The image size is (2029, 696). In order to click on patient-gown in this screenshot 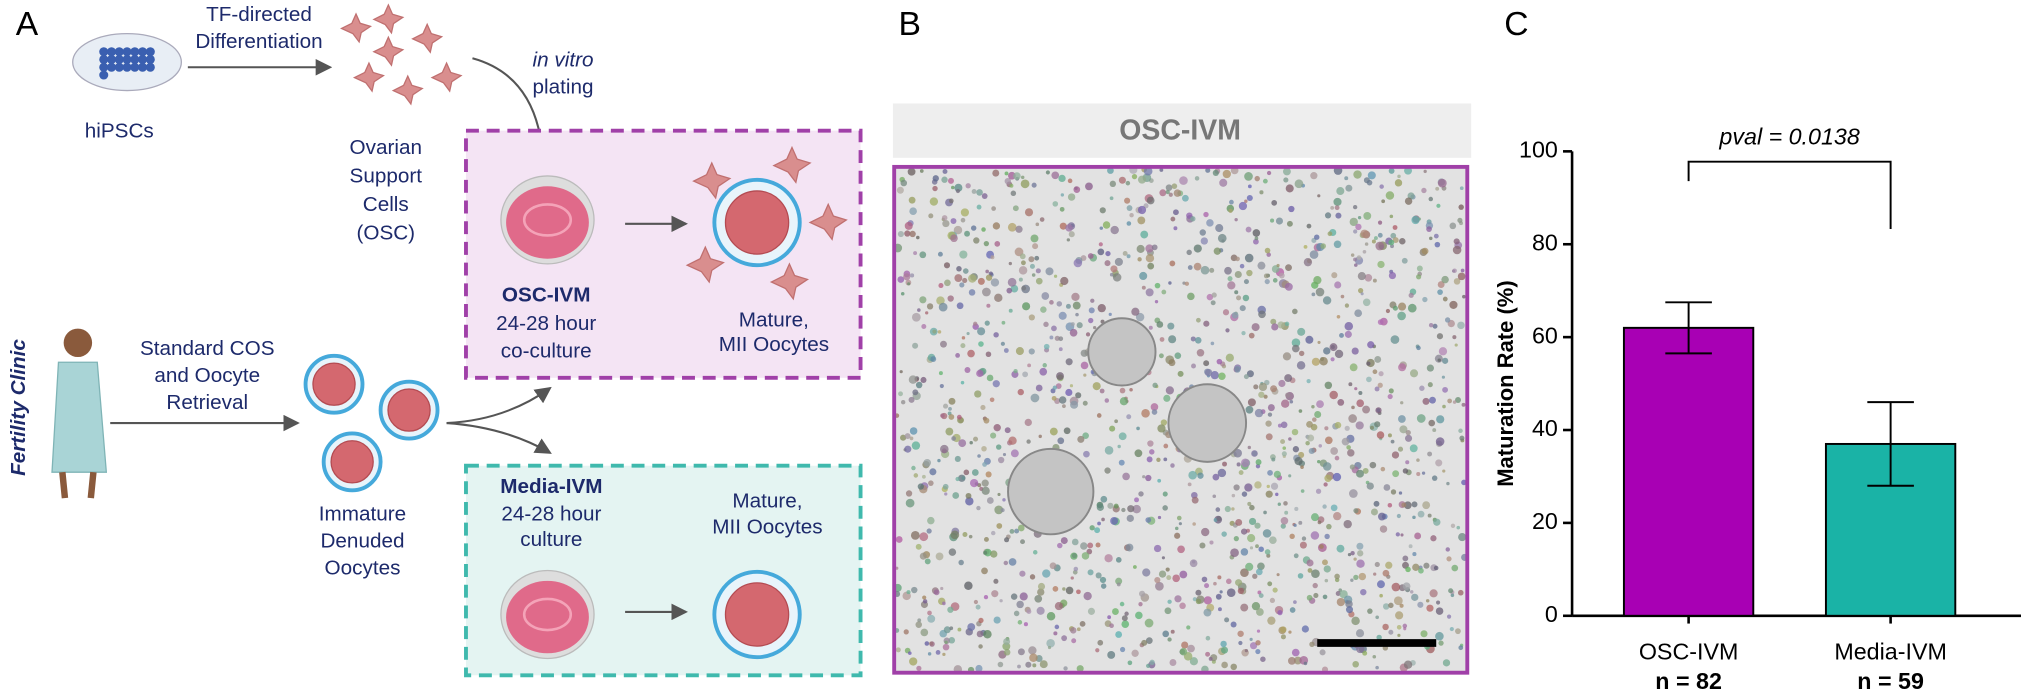, I will do `click(79, 417)`.